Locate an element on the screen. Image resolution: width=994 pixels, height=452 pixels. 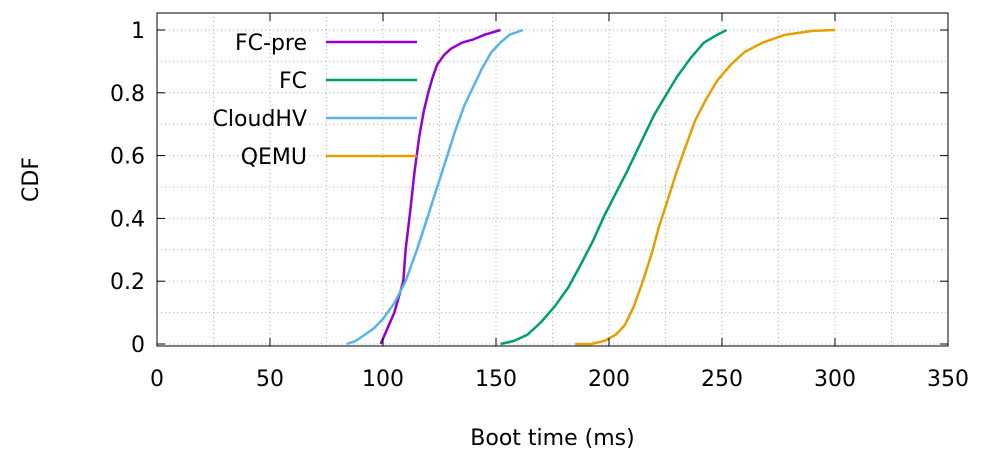
legend-label-cloudhv: CloudHV is located at coordinates (260, 119).